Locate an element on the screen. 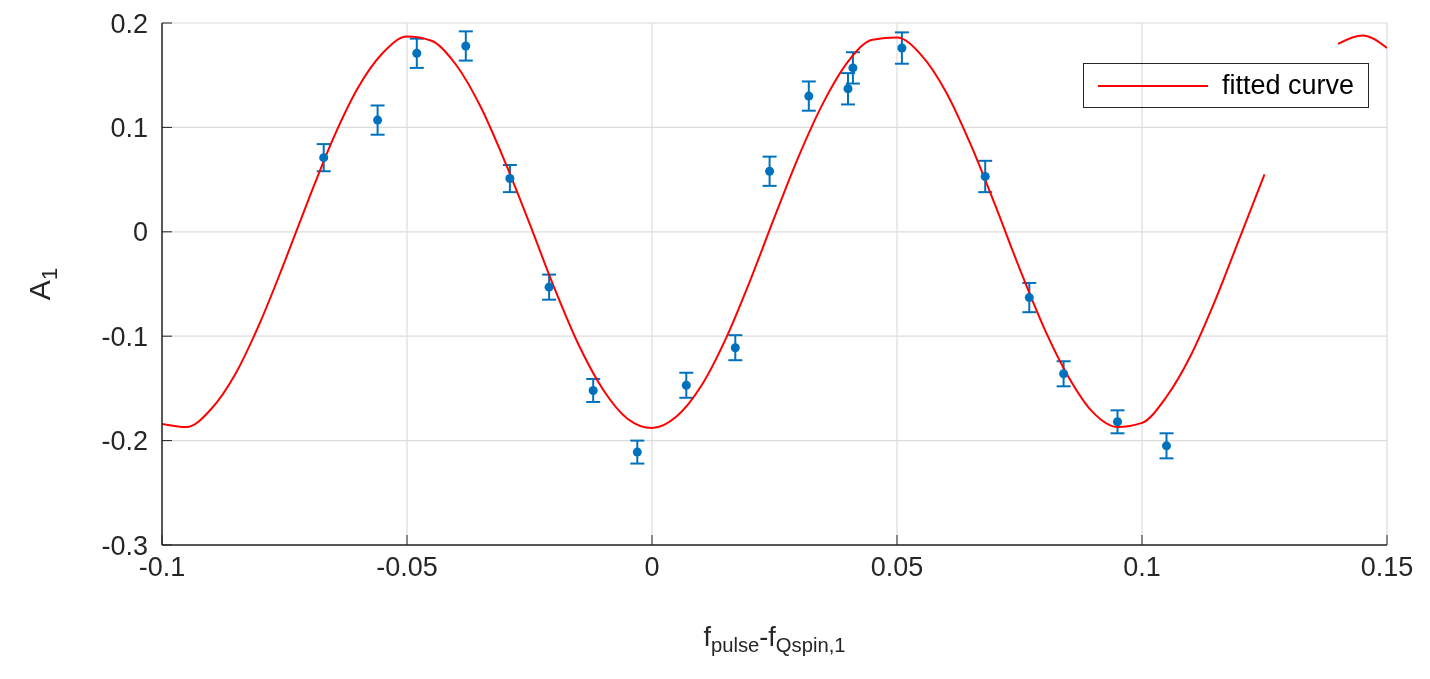  y-tick-label: -0.2 is located at coordinates (124, 441).